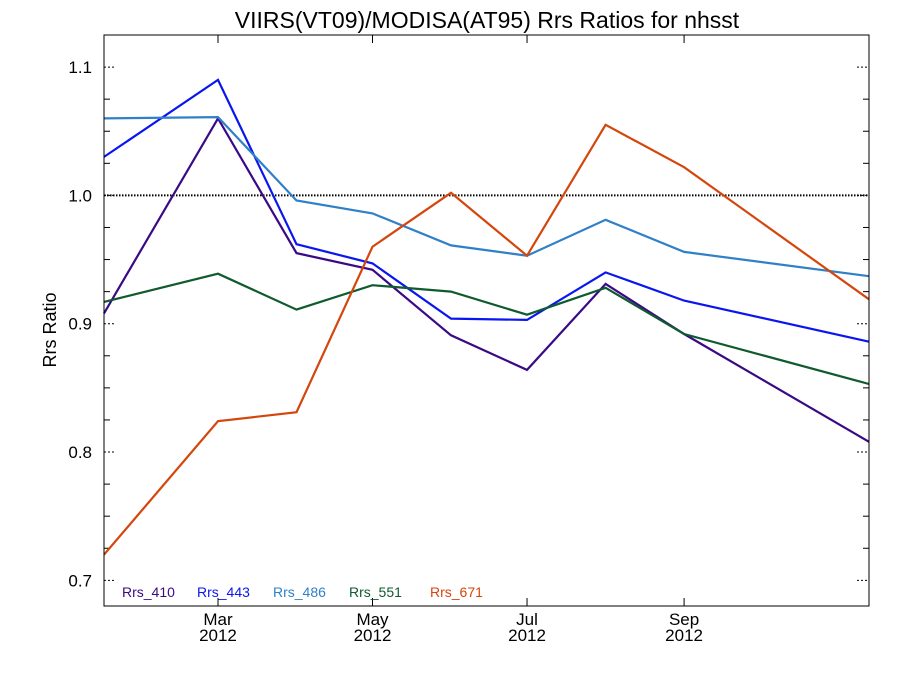  I want to click on y-axis-label: Rrs Ratio, so click(50, 329).